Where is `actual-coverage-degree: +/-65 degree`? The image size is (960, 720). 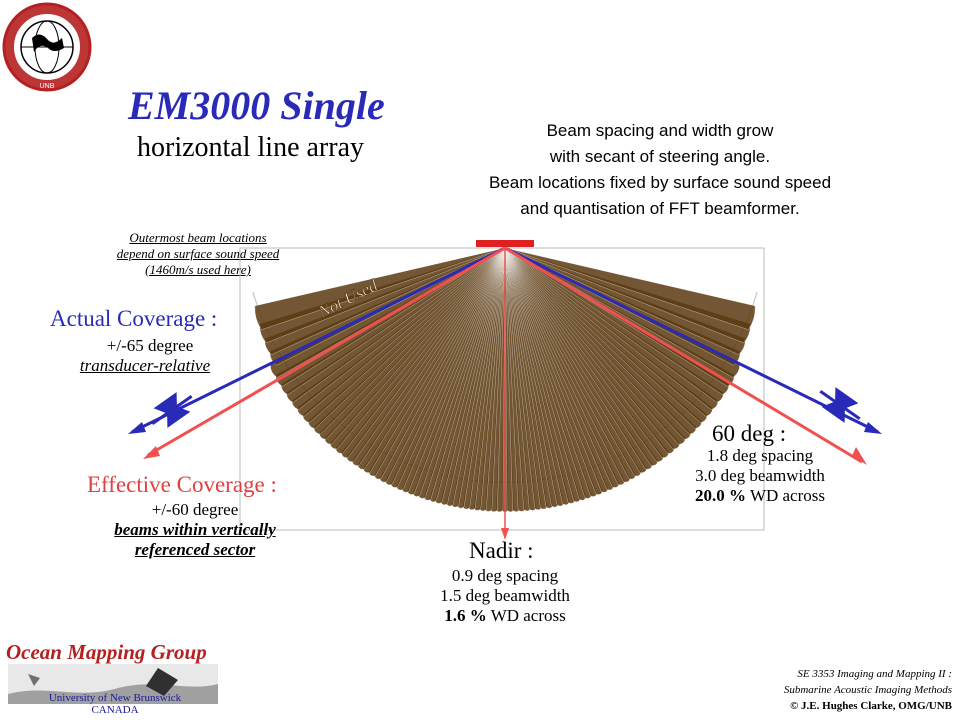
actual-coverage-degree: +/-65 degree is located at coordinates (150, 345).